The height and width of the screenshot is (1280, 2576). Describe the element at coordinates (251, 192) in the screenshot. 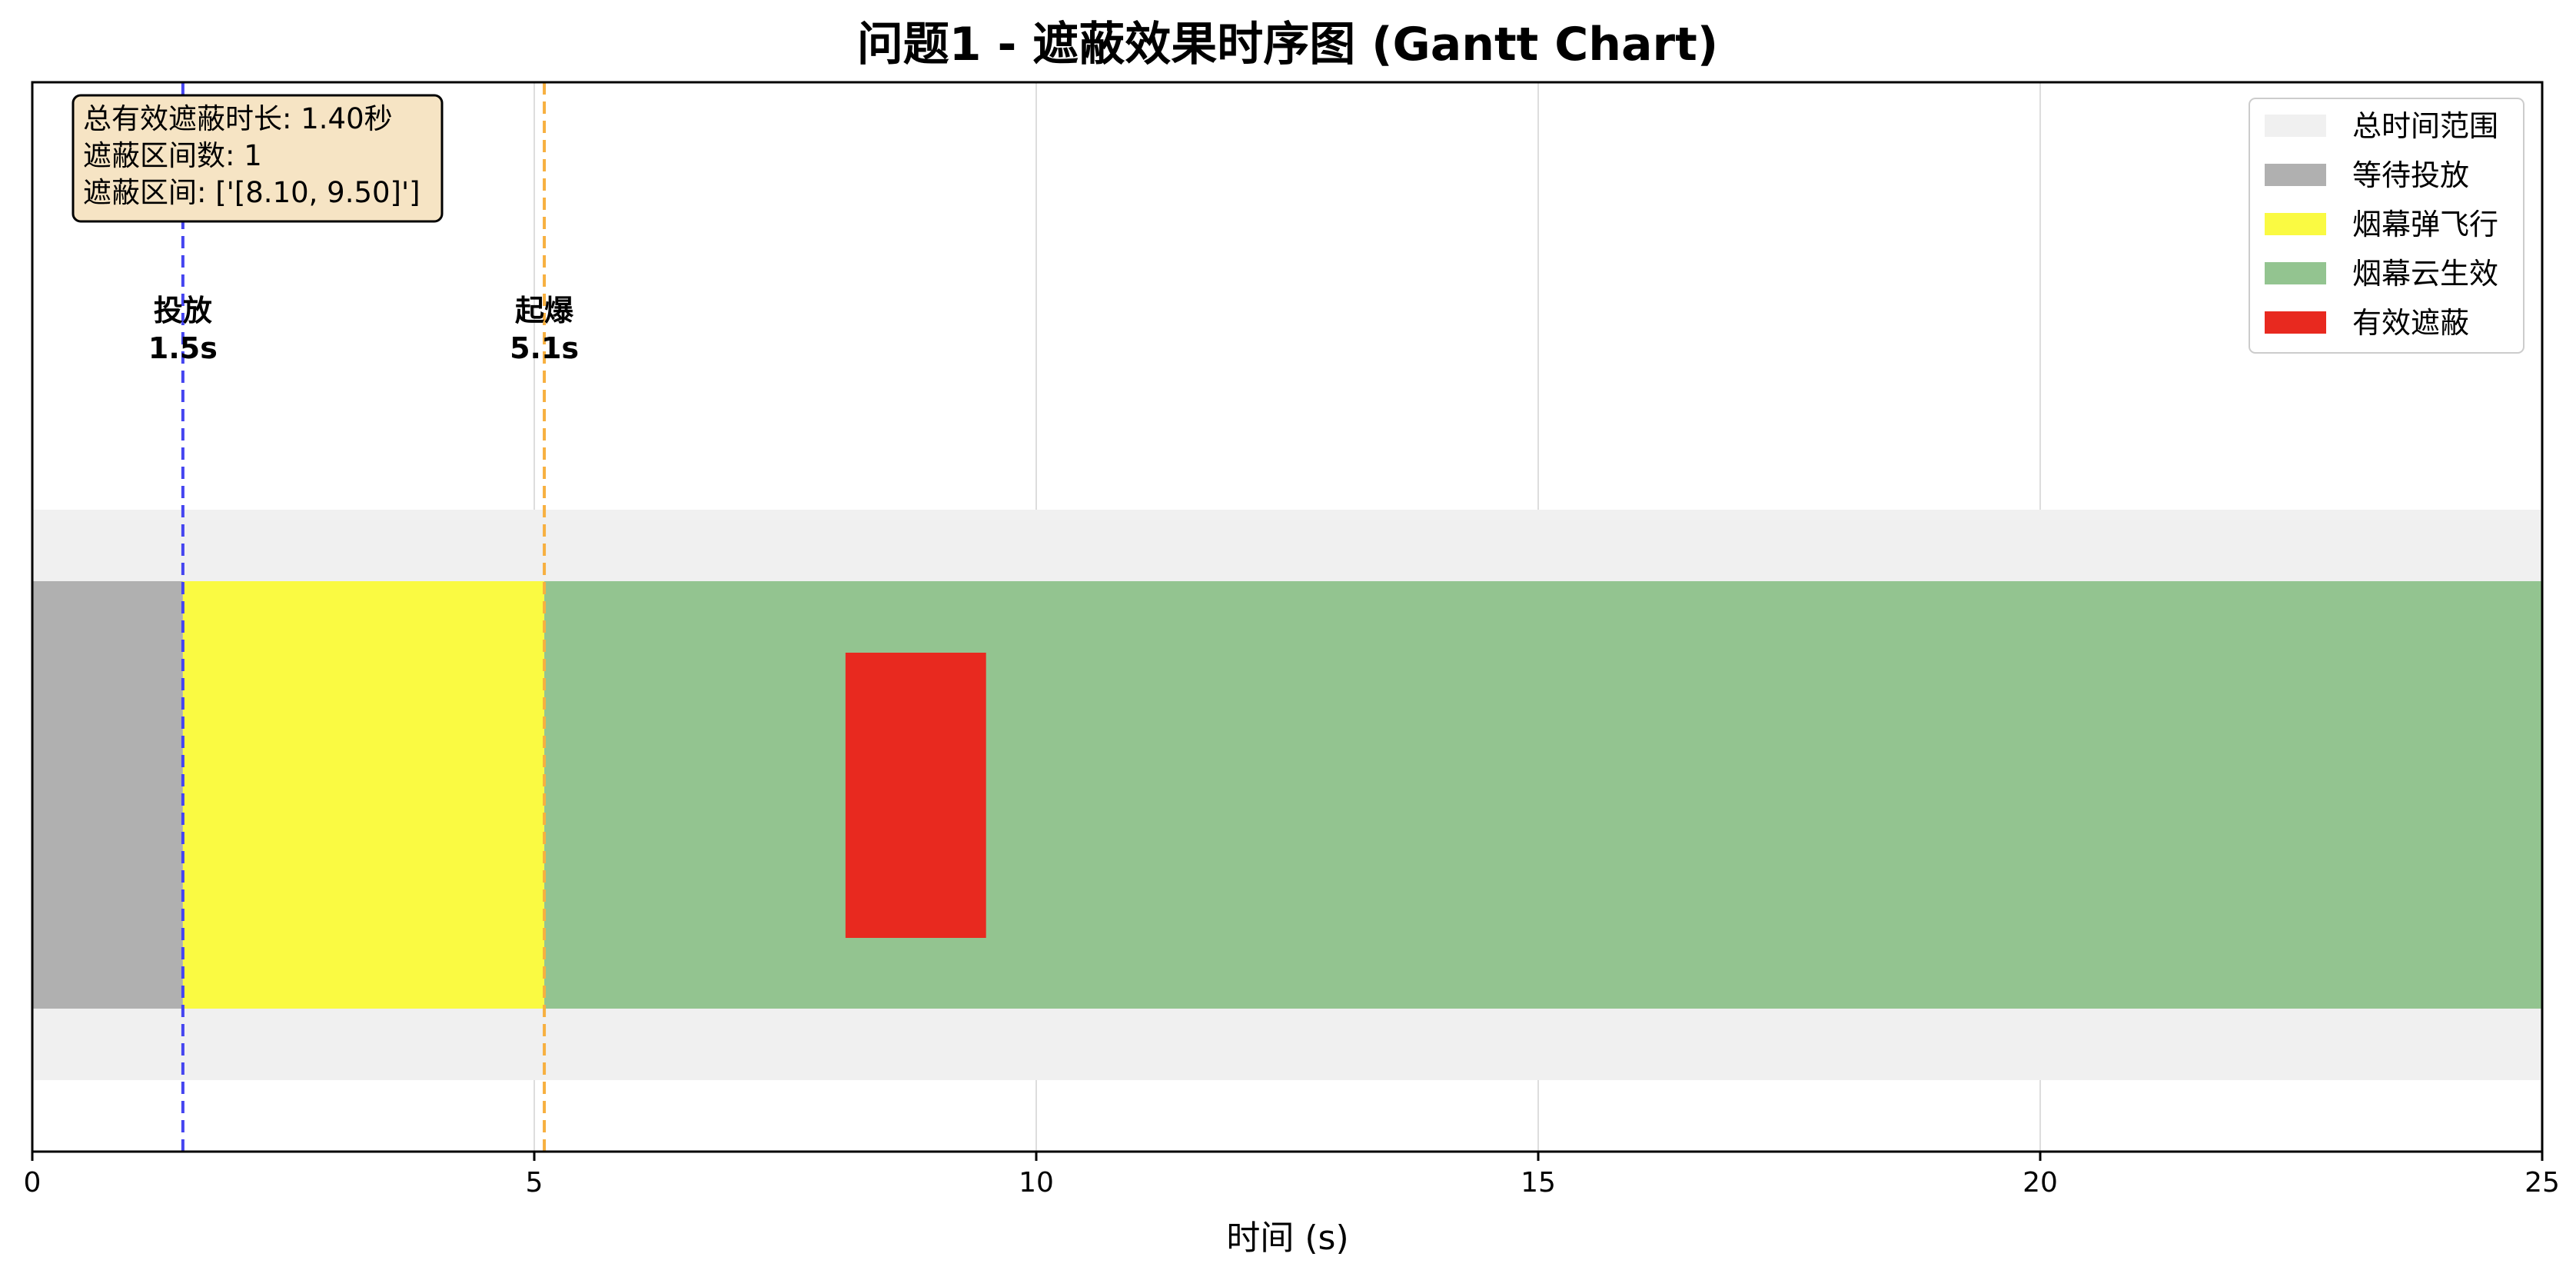

I see `info-box-line: 遮蔽区间: ['[8.10, 9.50]']` at that location.